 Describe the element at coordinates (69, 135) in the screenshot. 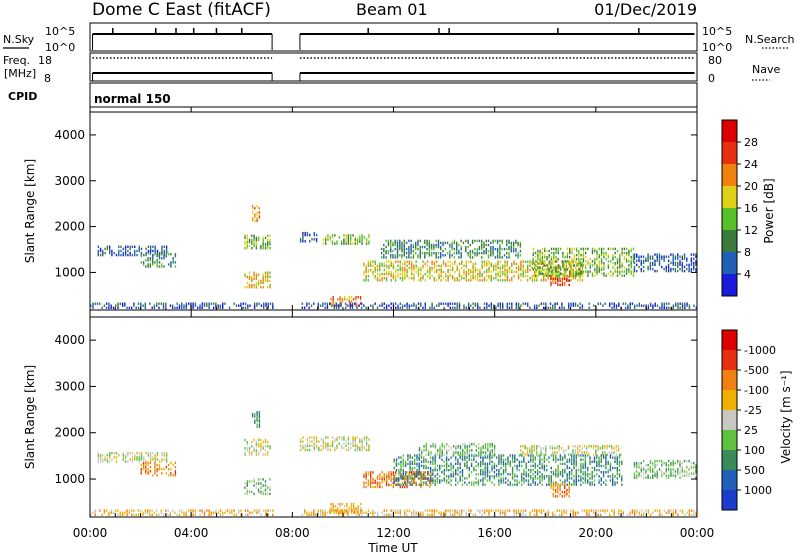

I see `ytick-label: 4000` at that location.